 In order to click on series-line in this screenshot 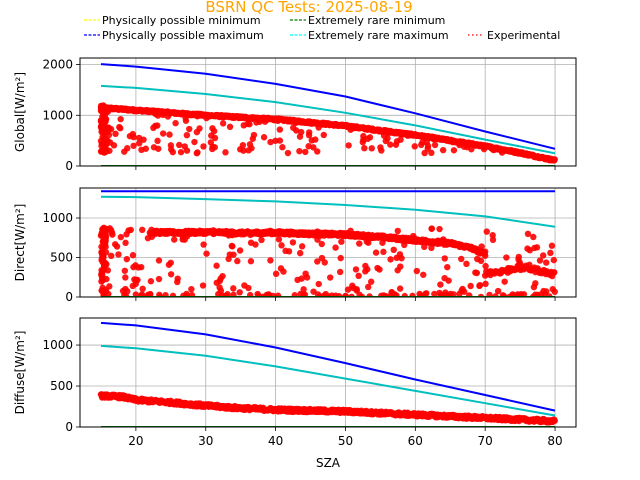, I will do `click(328, 366)`.